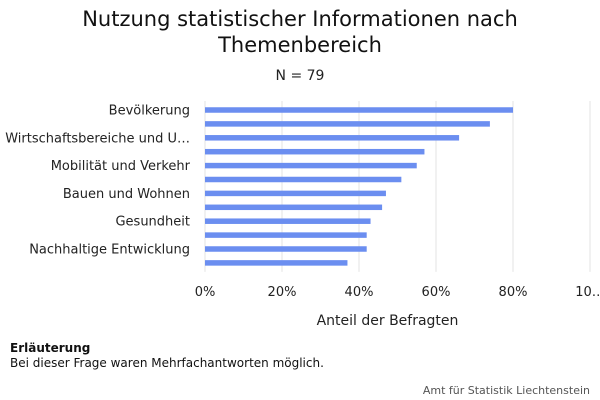  What do you see at coordinates (506, 390) in the screenshot?
I see `source-label: Amt für Statistik Liechtenstein` at bounding box center [506, 390].